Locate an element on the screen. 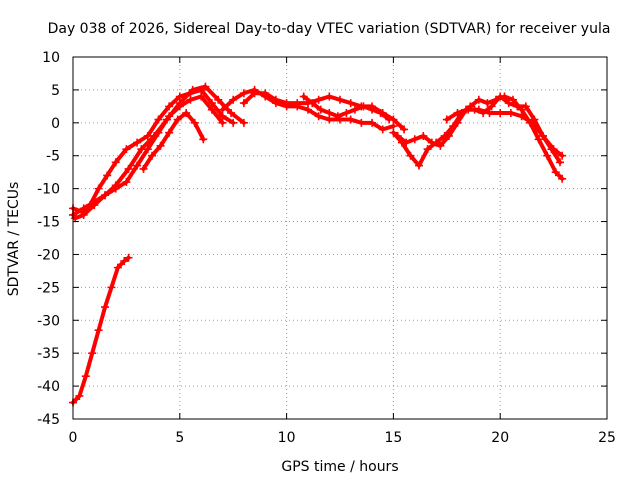 Image resolution: width=640 pixels, height=480 pixels. y-tick-label: 0 is located at coordinates (55, 124).